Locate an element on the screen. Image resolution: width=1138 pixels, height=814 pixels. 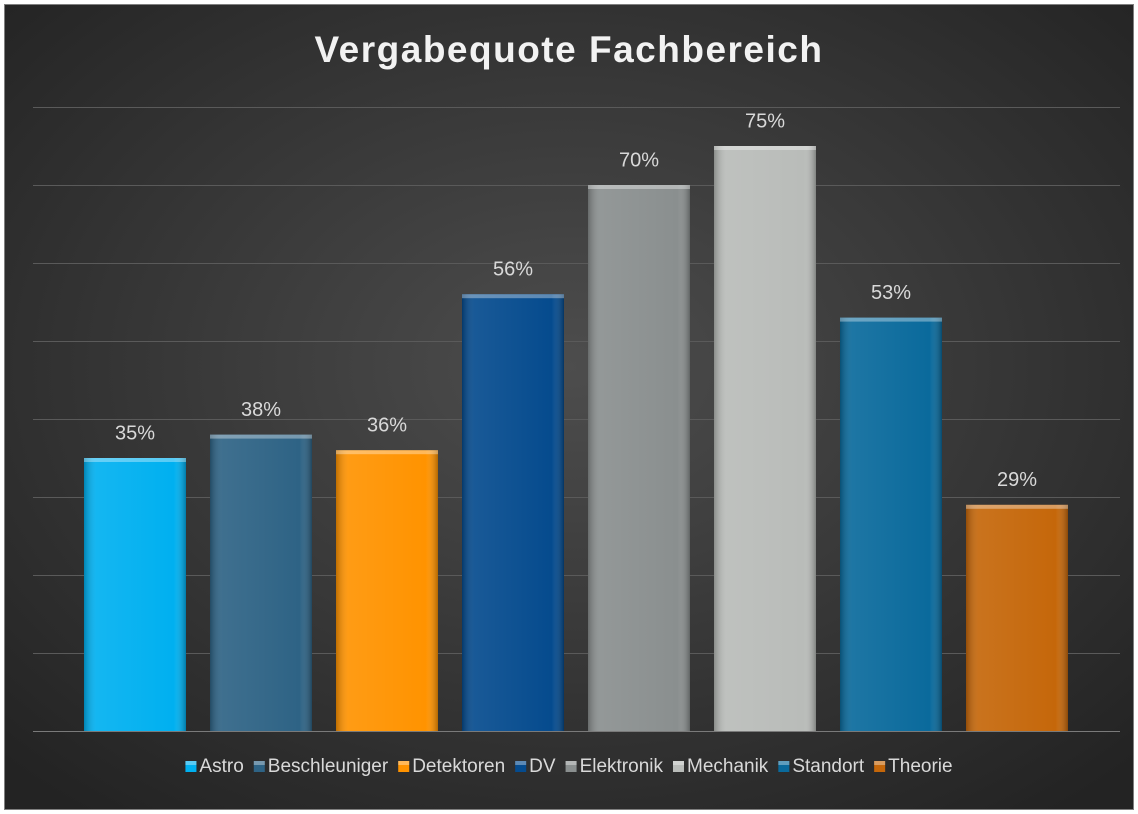
data-label: 70% is located at coordinates (639, 160).